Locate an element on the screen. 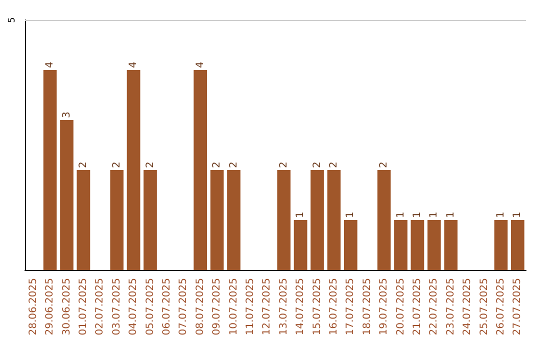 This screenshot has height=340, width=540. x-tick-label: 10.07.2025 is located at coordinates (234, 307).